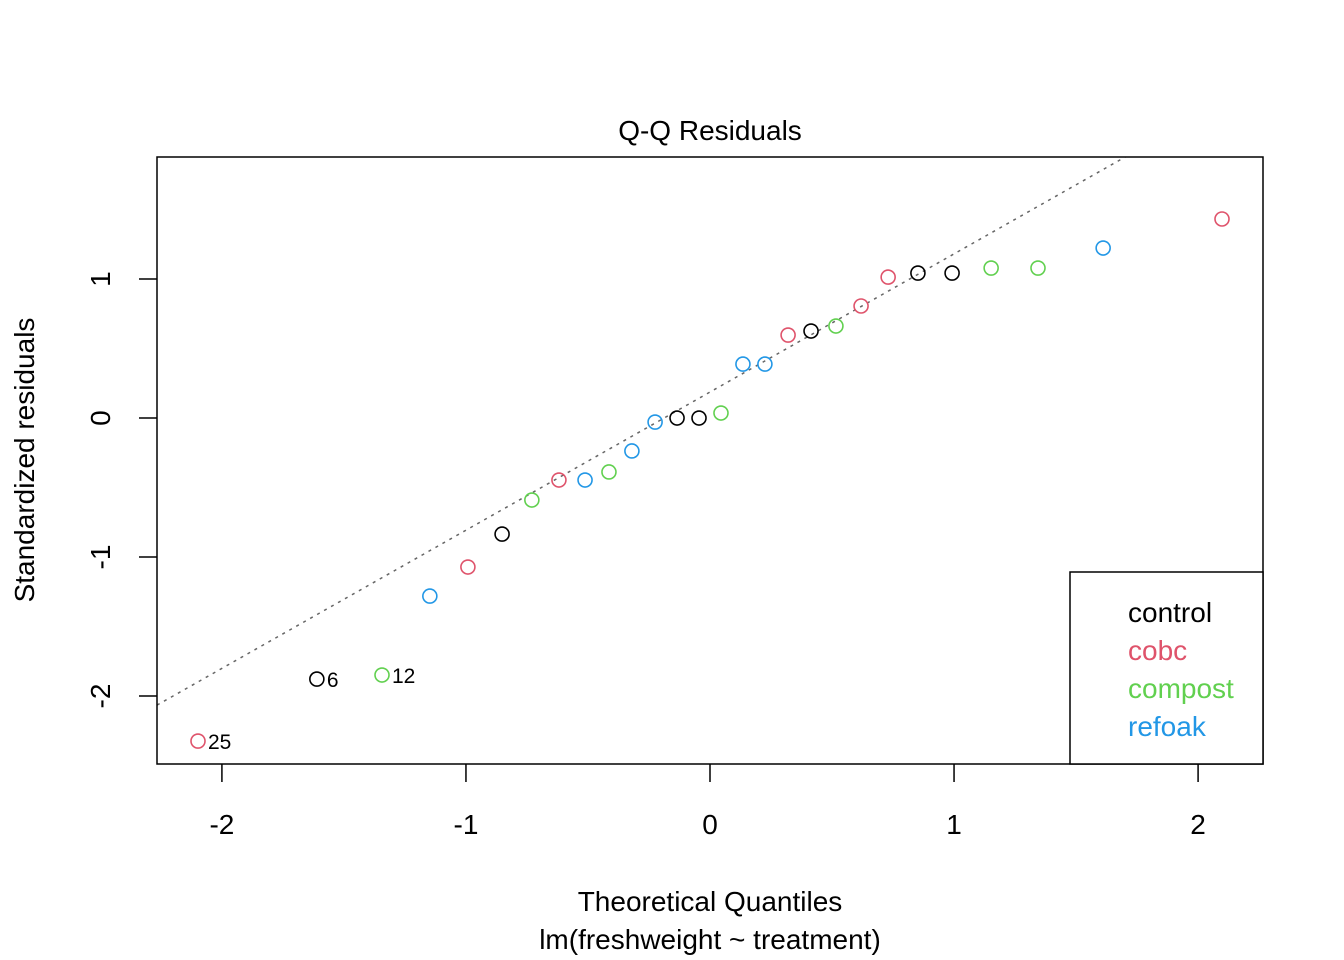 The image size is (1344, 960). I want to click on x-tick-label: -2, so click(221, 824).